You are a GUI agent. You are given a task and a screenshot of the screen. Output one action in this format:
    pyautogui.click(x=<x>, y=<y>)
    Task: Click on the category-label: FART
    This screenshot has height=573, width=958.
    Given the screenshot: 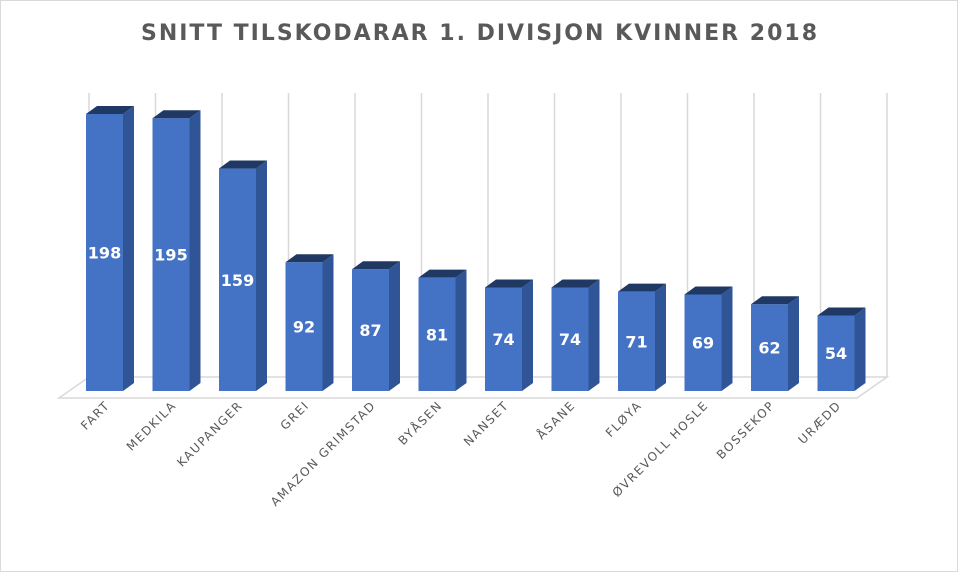 What is the action you would take?
    pyautogui.click(x=95, y=415)
    